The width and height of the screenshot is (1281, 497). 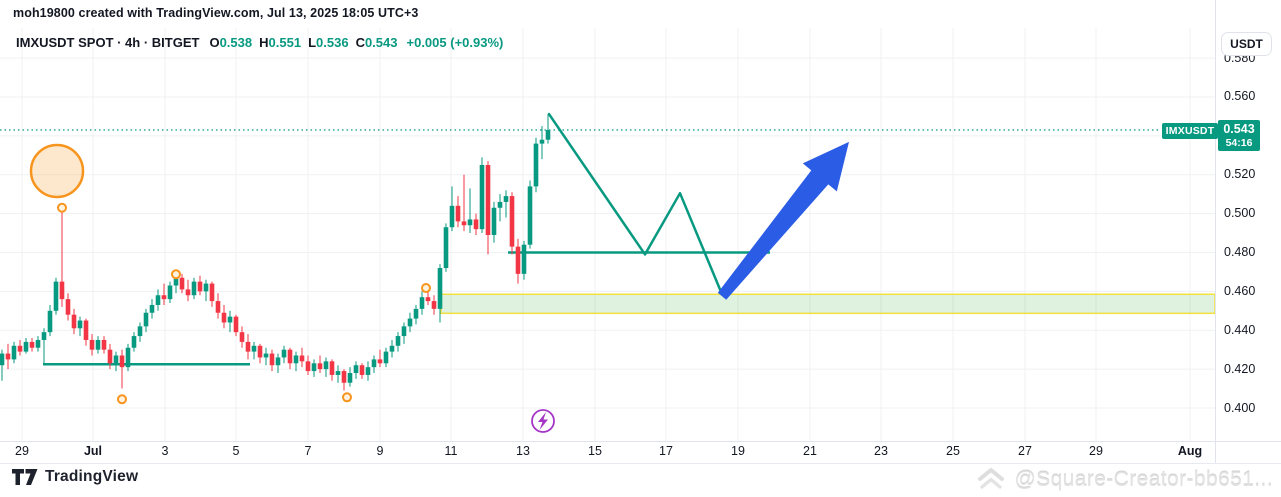 What do you see at coordinates (25, 476) in the screenshot?
I see `tradingview-logo-icon` at bounding box center [25, 476].